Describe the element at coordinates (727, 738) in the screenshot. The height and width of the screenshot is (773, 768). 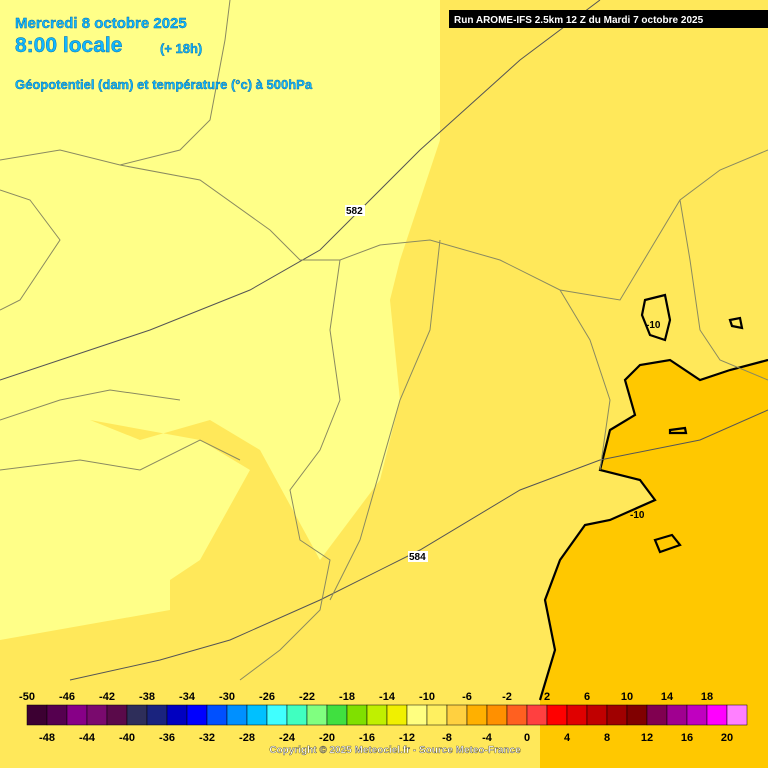
I see `colorbar-label: 20` at that location.